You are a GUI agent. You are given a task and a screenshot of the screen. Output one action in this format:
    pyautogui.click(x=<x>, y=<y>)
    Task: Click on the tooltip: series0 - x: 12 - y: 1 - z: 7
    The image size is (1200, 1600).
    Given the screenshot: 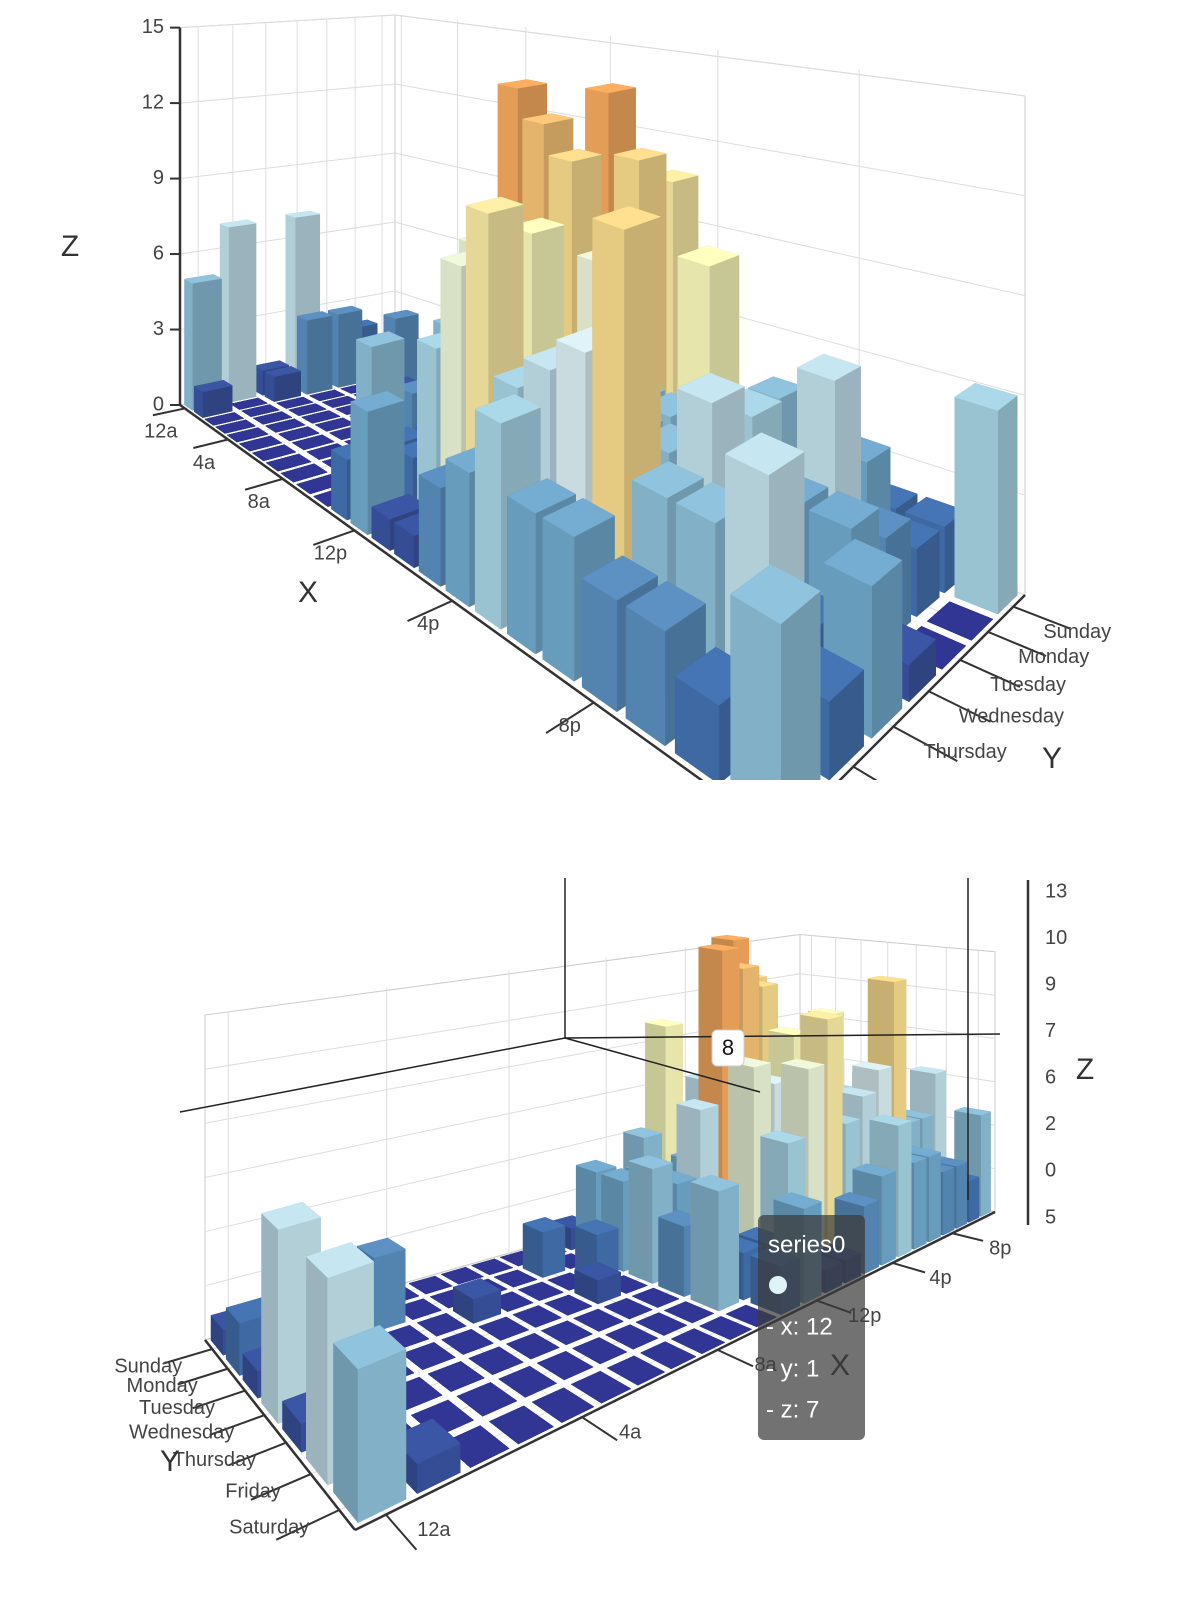 What is the action you would take?
    pyautogui.click(x=811, y=1327)
    